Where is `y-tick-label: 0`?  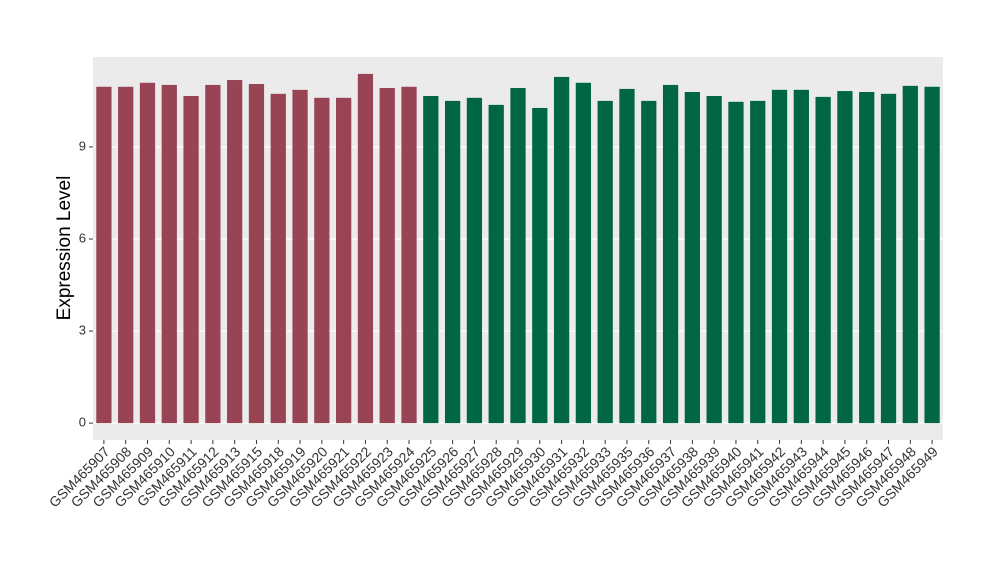 y-tick-label: 0 is located at coordinates (82, 422).